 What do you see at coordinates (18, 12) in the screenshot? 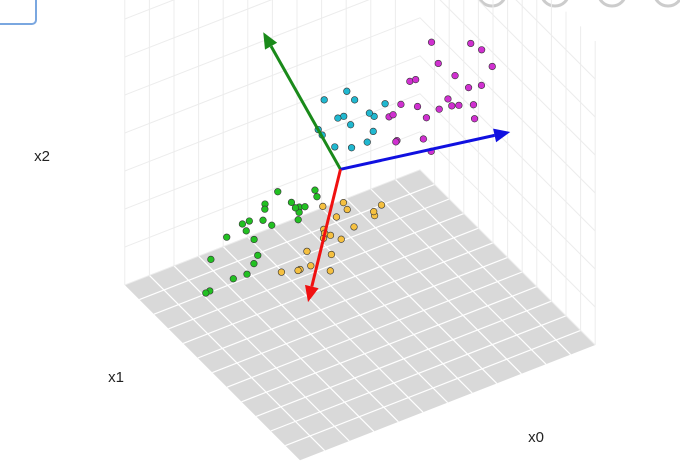
I see `toolbar-box` at bounding box center [18, 12].